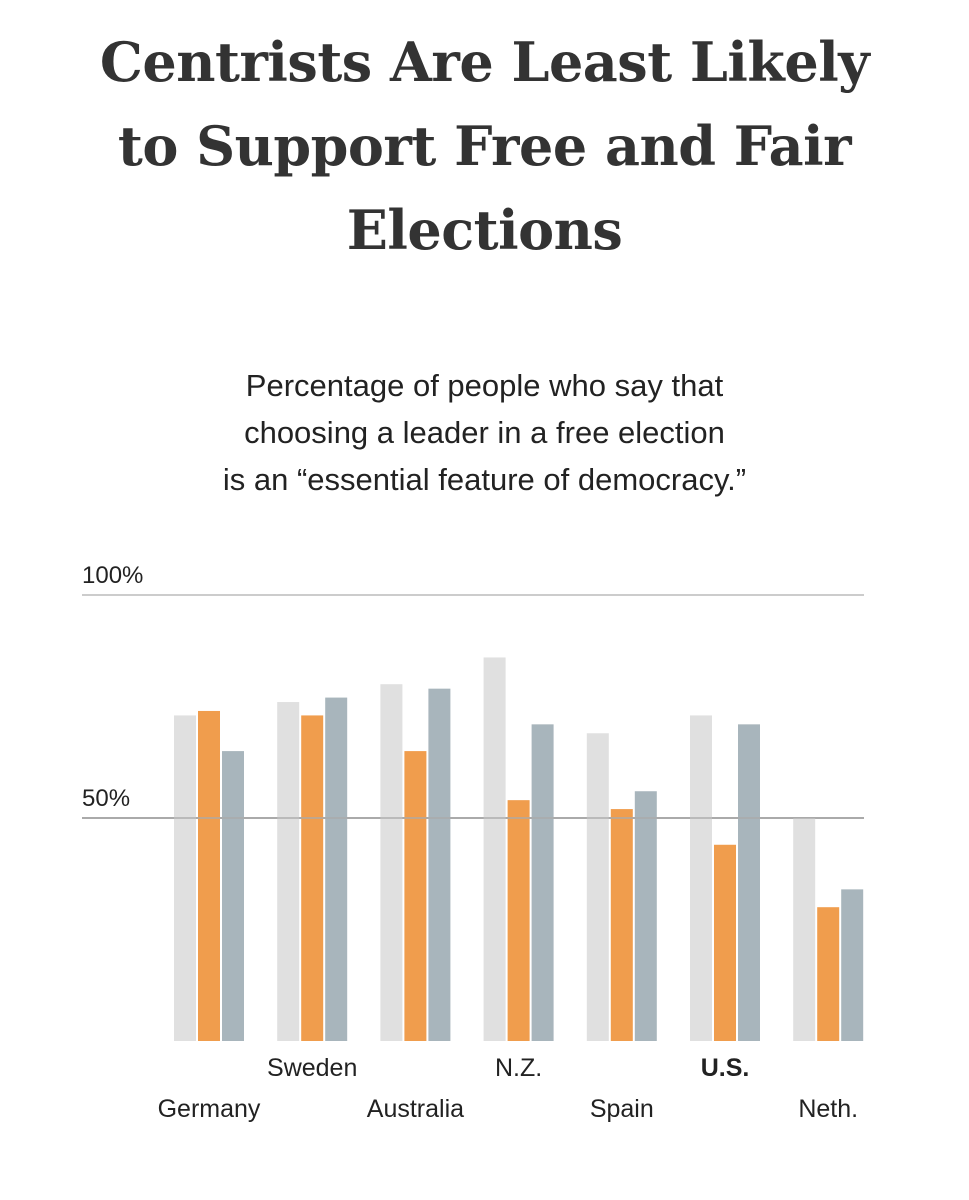 The width and height of the screenshot is (969, 1200). What do you see at coordinates (725, 1068) in the screenshot?
I see `x-tick-label: U.S.` at bounding box center [725, 1068].